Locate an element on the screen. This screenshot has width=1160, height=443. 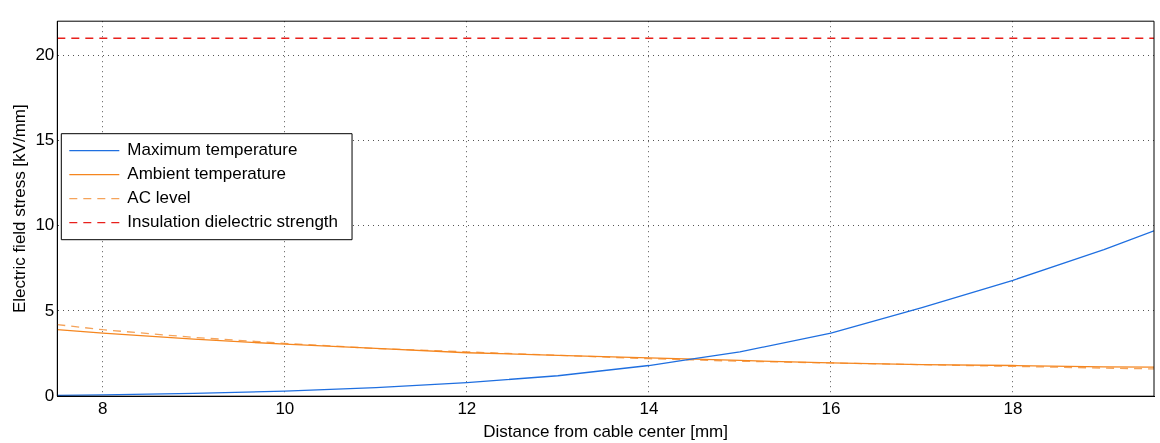
y-axis-title: Electric field stress [kV/mm] is located at coordinates (19, 209).